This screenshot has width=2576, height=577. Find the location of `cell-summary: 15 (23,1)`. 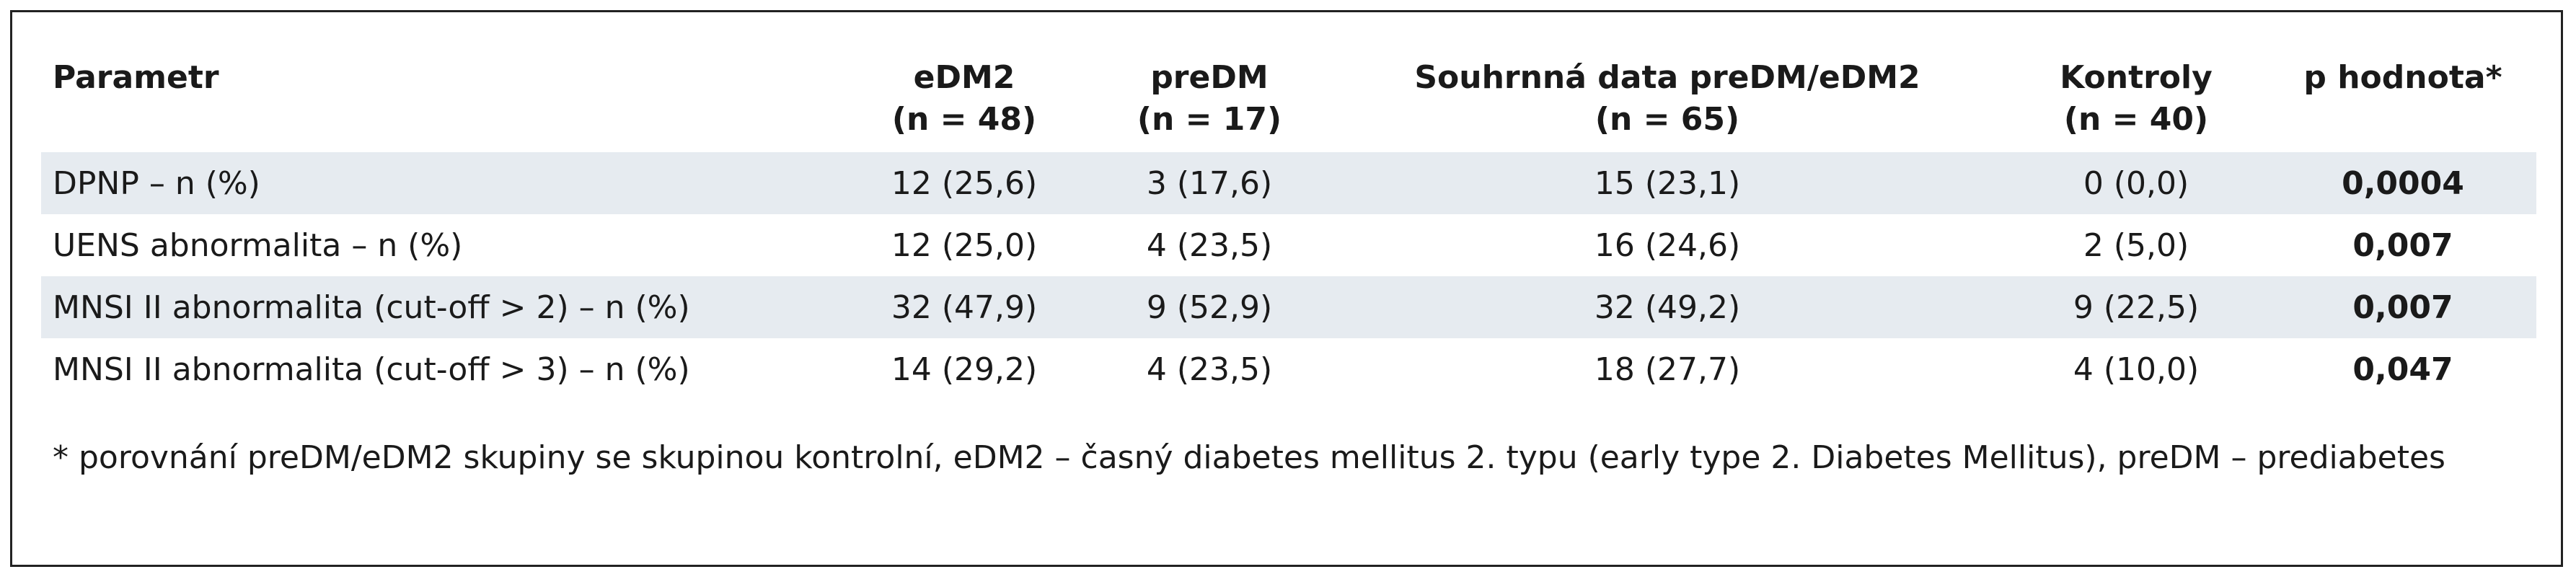

cell-summary: 15 (23,1) is located at coordinates (1667, 183).